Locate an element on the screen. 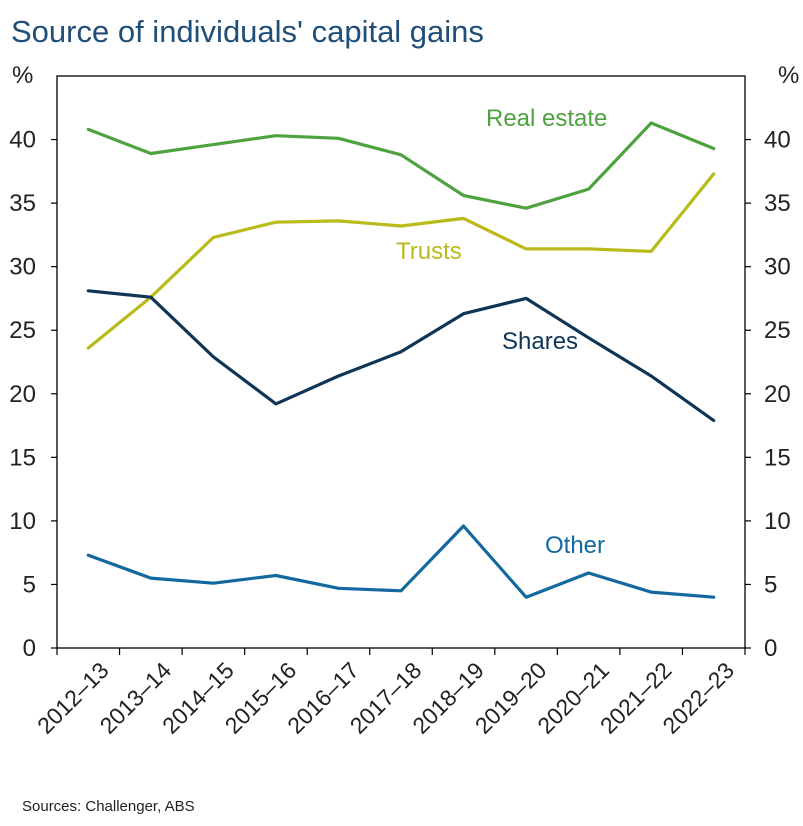 Image resolution: width=803 pixels, height=826 pixels. y-tick-label-right: 15 is located at coordinates (777, 457).